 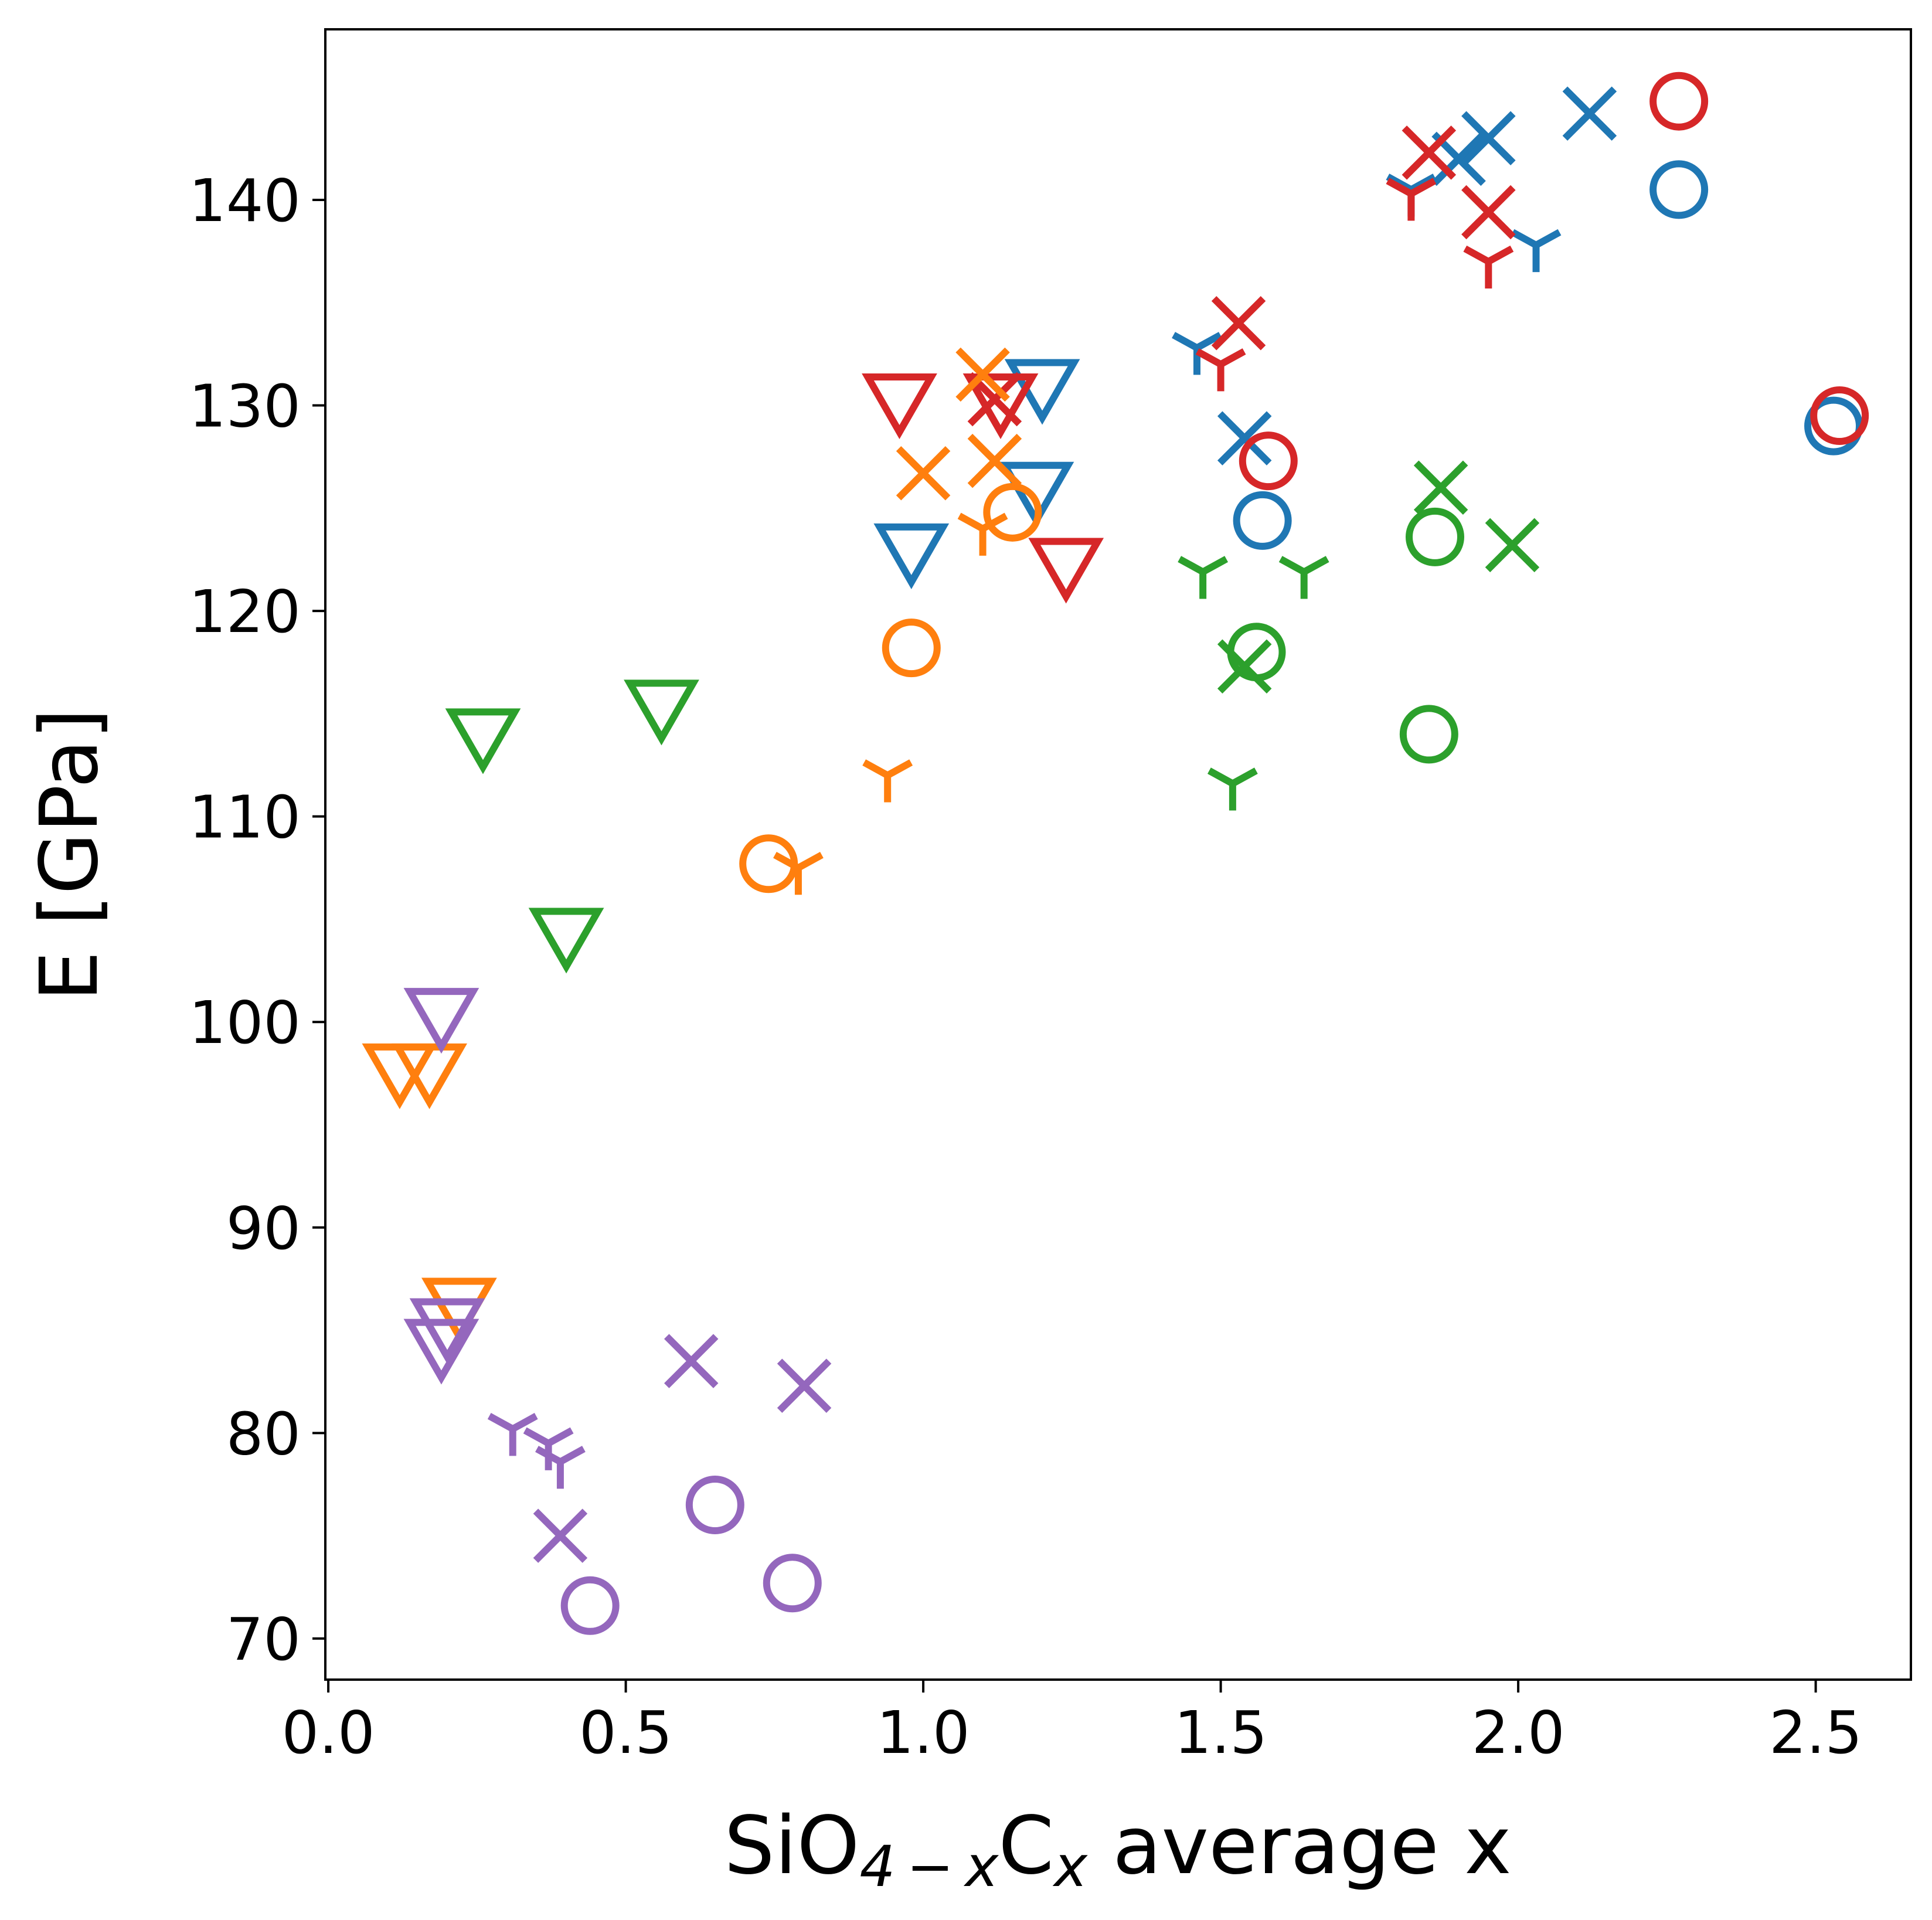 I want to click on y-axis-title: E [GPa], so click(x=69, y=855).